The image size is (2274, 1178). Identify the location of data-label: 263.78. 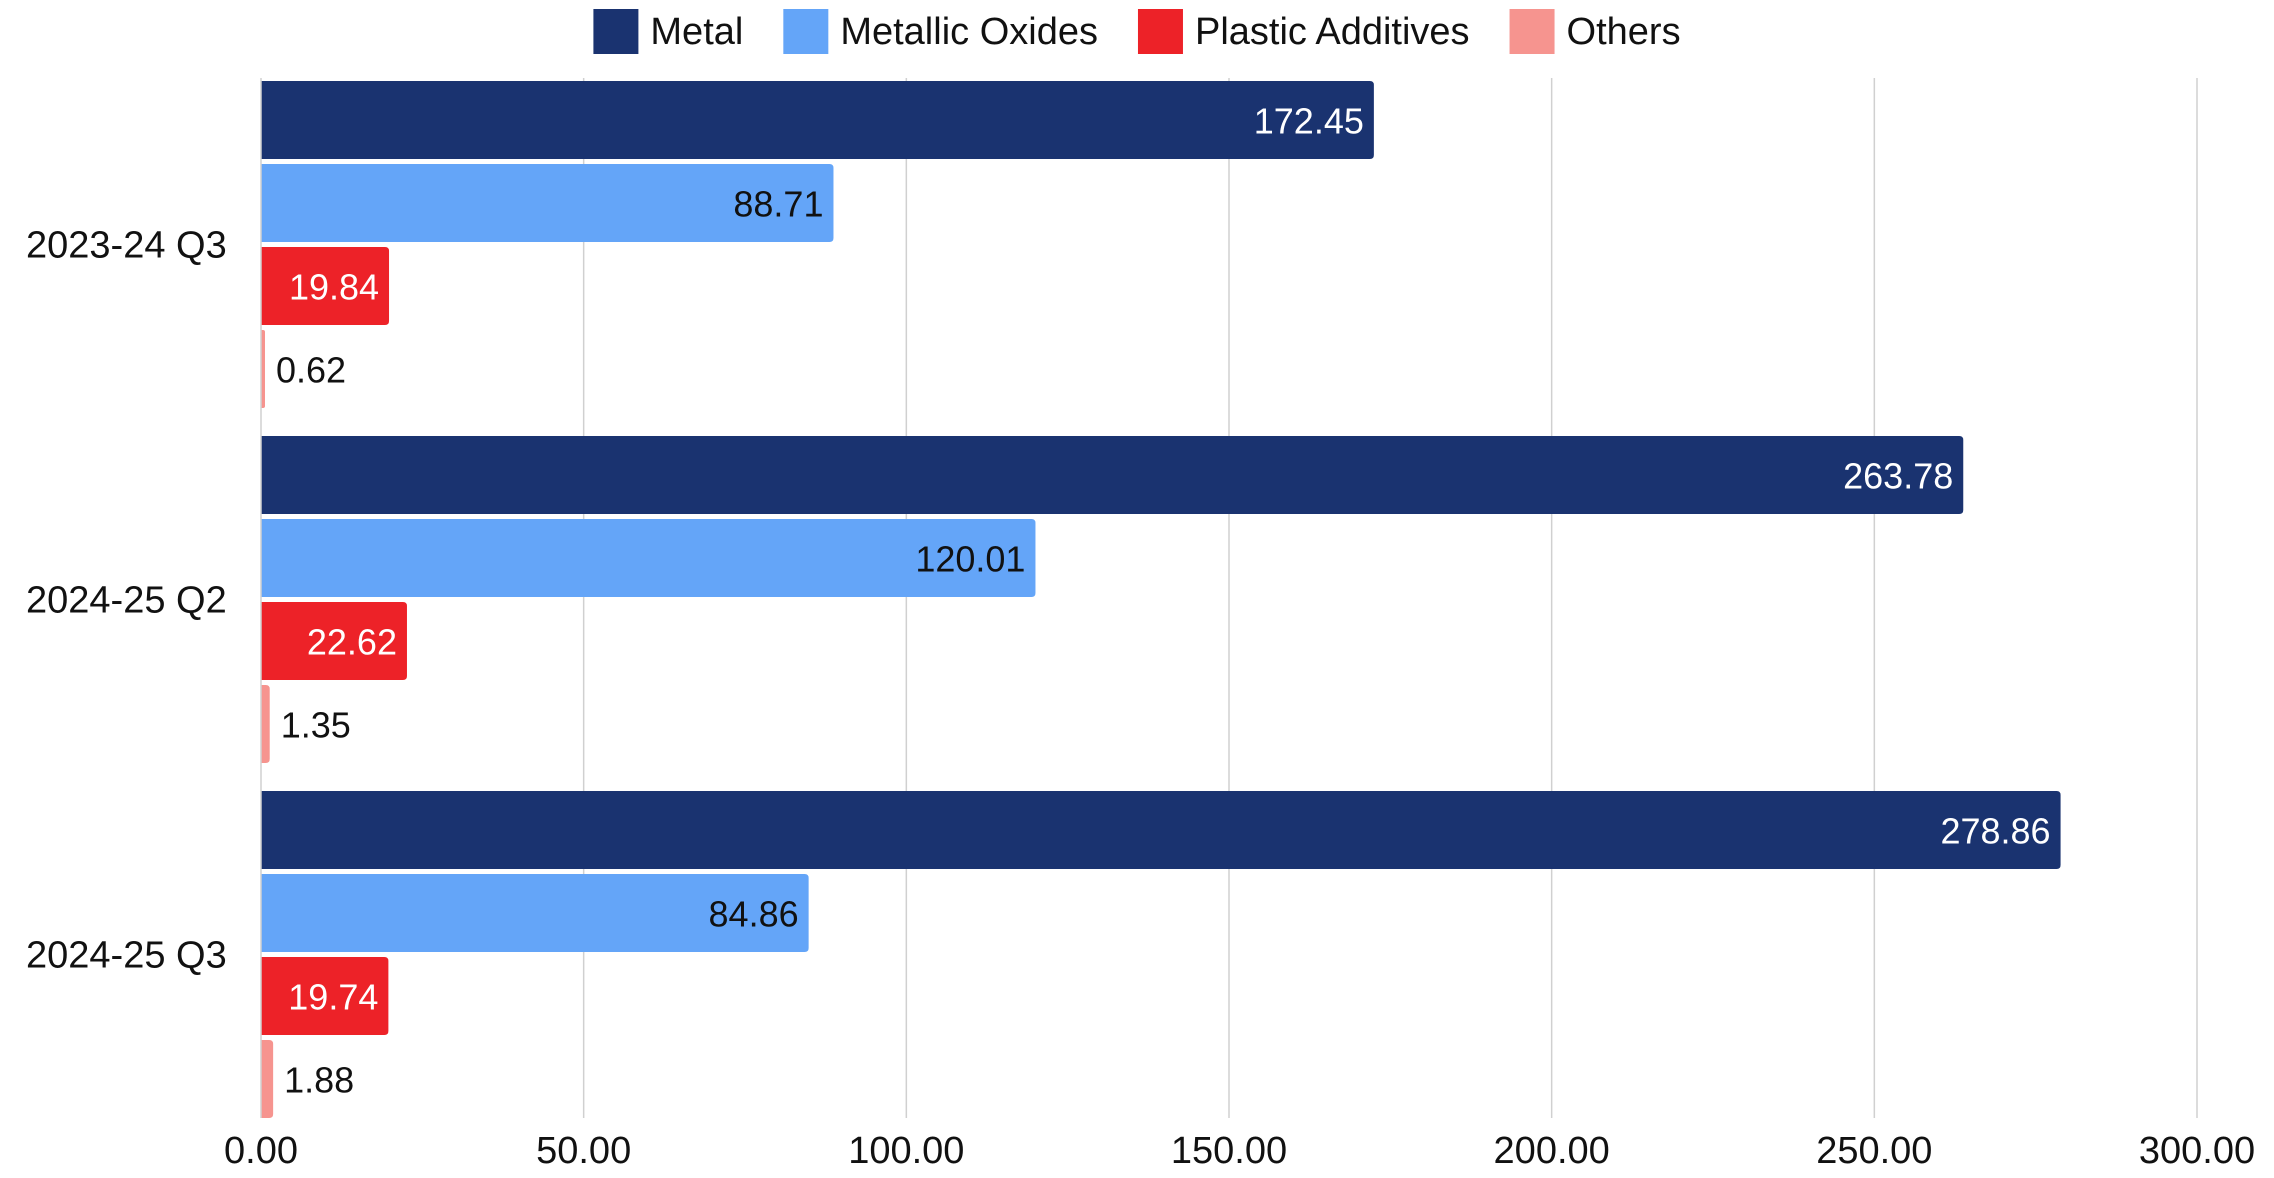
(1898, 476).